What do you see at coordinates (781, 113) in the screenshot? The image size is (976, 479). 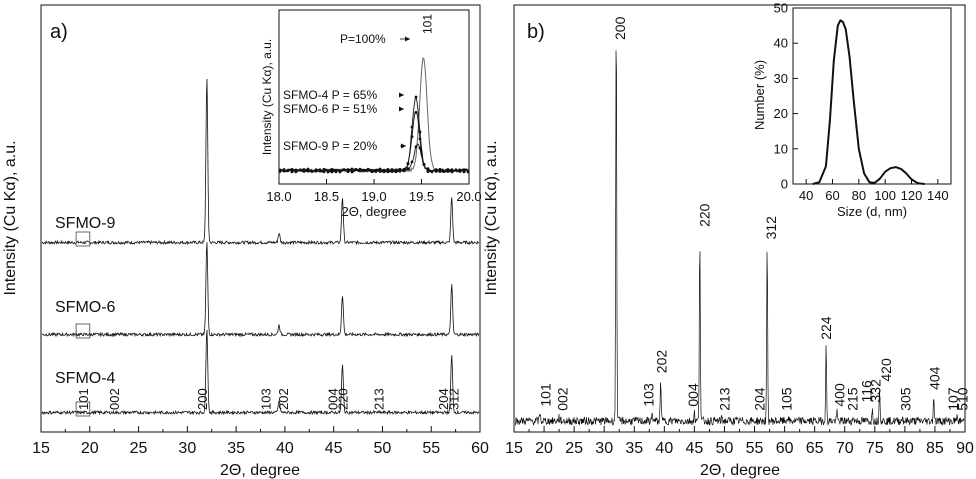 I see `inset-y-tick-label: 20` at bounding box center [781, 113].